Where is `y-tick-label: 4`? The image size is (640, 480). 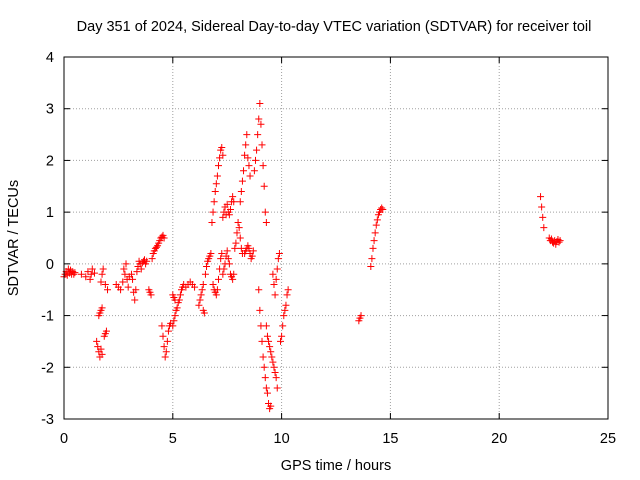 y-tick-label: 4 is located at coordinates (50, 58).